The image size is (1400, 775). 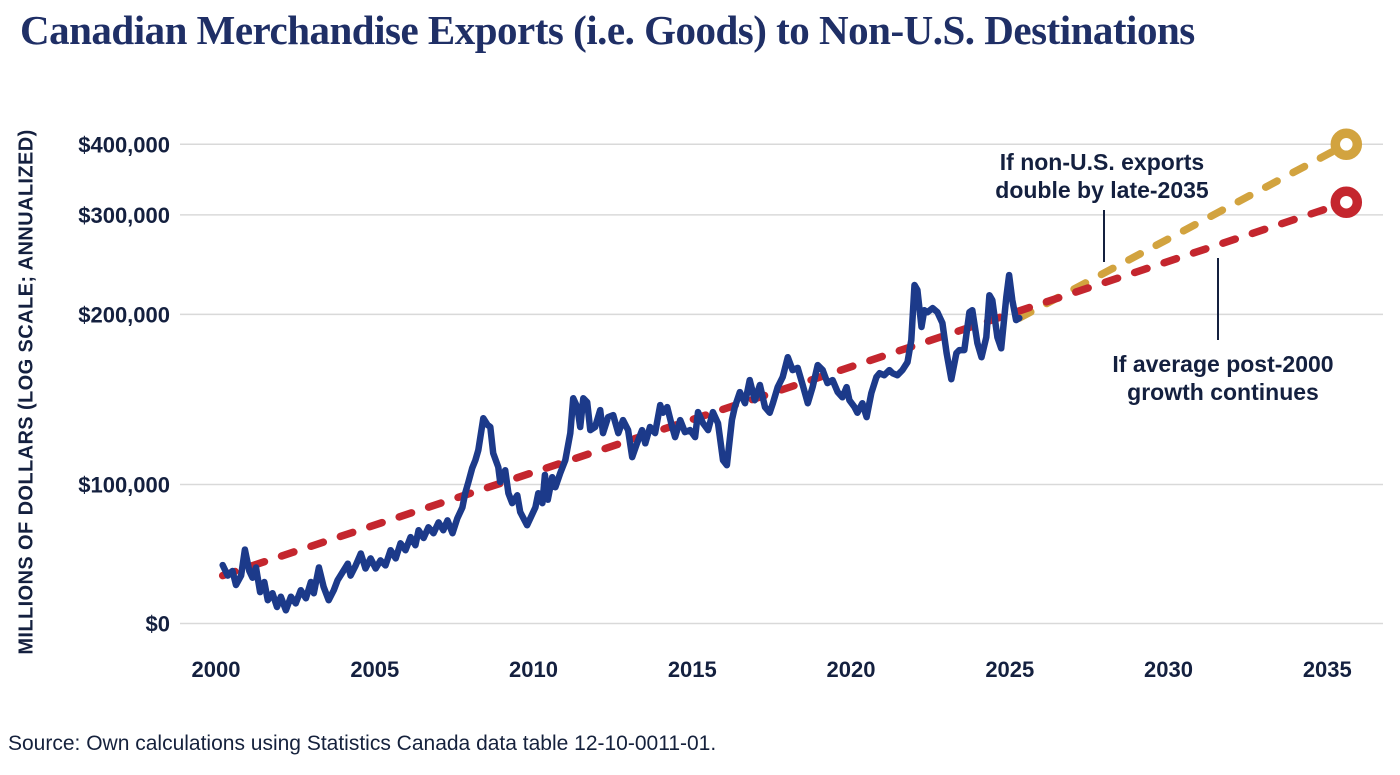 What do you see at coordinates (374, 669) in the screenshot?
I see `x-tick-label-2005: 2005` at bounding box center [374, 669].